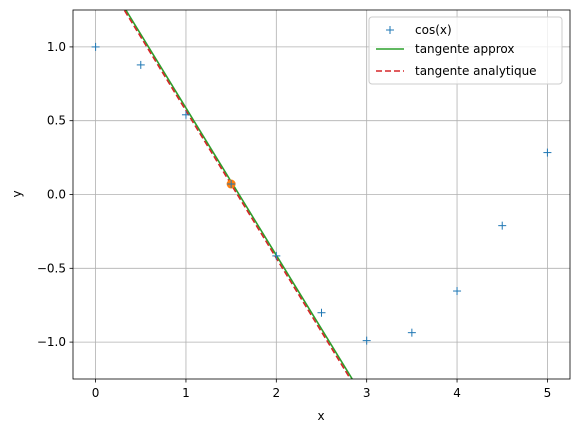  Describe the element at coordinates (367, 393) in the screenshot. I see `x-tick-label: 3` at that location.